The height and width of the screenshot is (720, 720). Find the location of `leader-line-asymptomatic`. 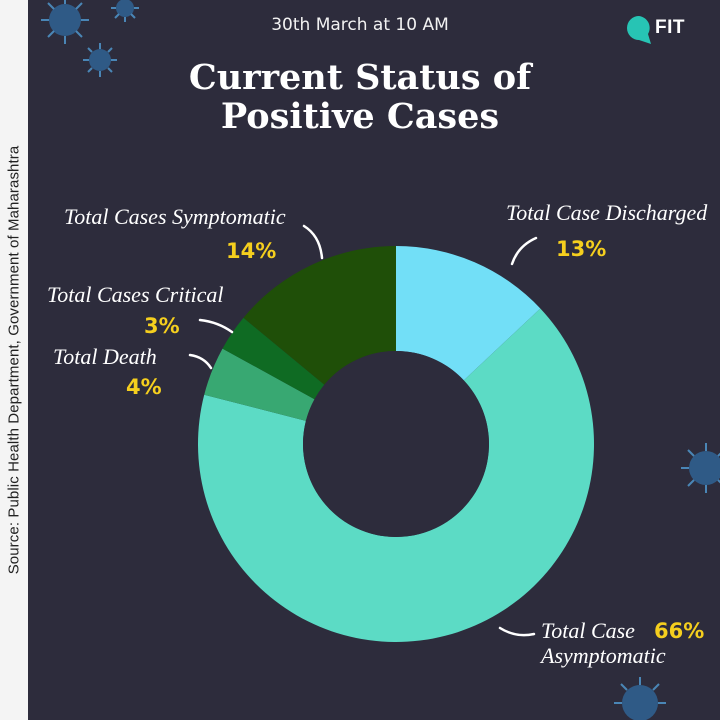

leader-line-asymptomatic is located at coordinates (517, 631).